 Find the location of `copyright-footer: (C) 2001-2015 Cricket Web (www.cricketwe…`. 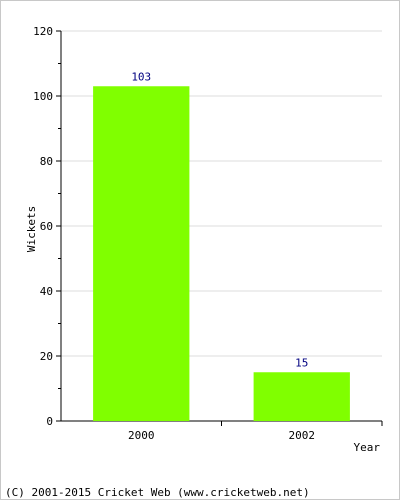

copyright-footer: (C) 2001-2015 Cricket Web (www.cricketwe… is located at coordinates (157, 492).